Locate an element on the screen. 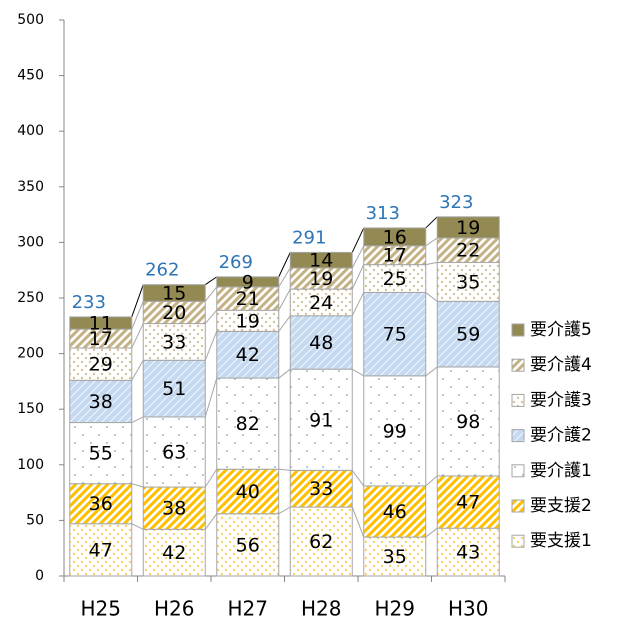 This screenshot has width=638, height=621. data-label: 21 is located at coordinates (248, 299).